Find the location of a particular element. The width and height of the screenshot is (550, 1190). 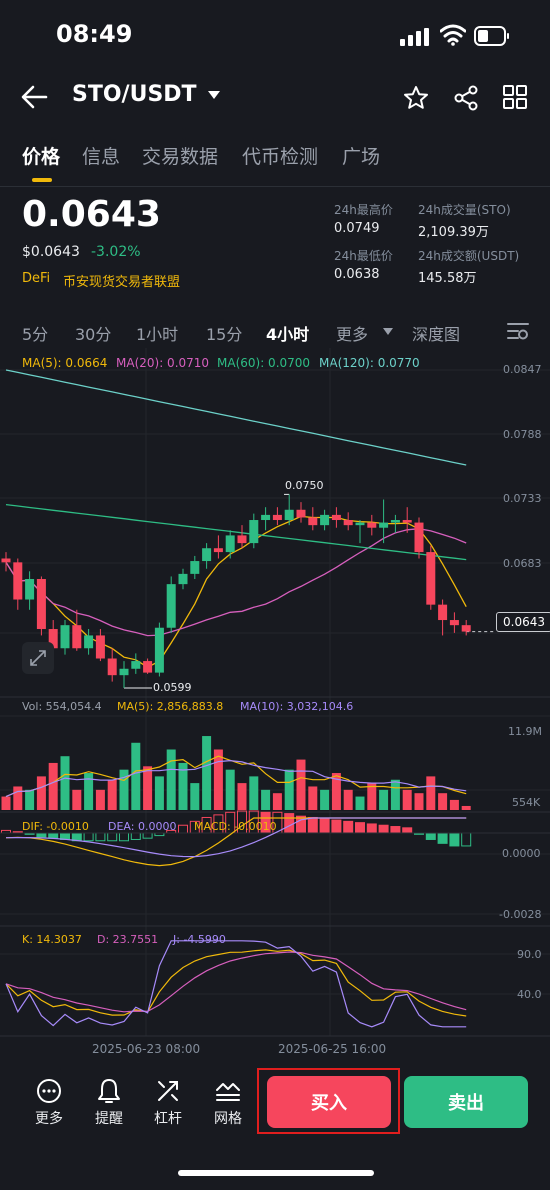

expand-icon is located at coordinates (38, 658).